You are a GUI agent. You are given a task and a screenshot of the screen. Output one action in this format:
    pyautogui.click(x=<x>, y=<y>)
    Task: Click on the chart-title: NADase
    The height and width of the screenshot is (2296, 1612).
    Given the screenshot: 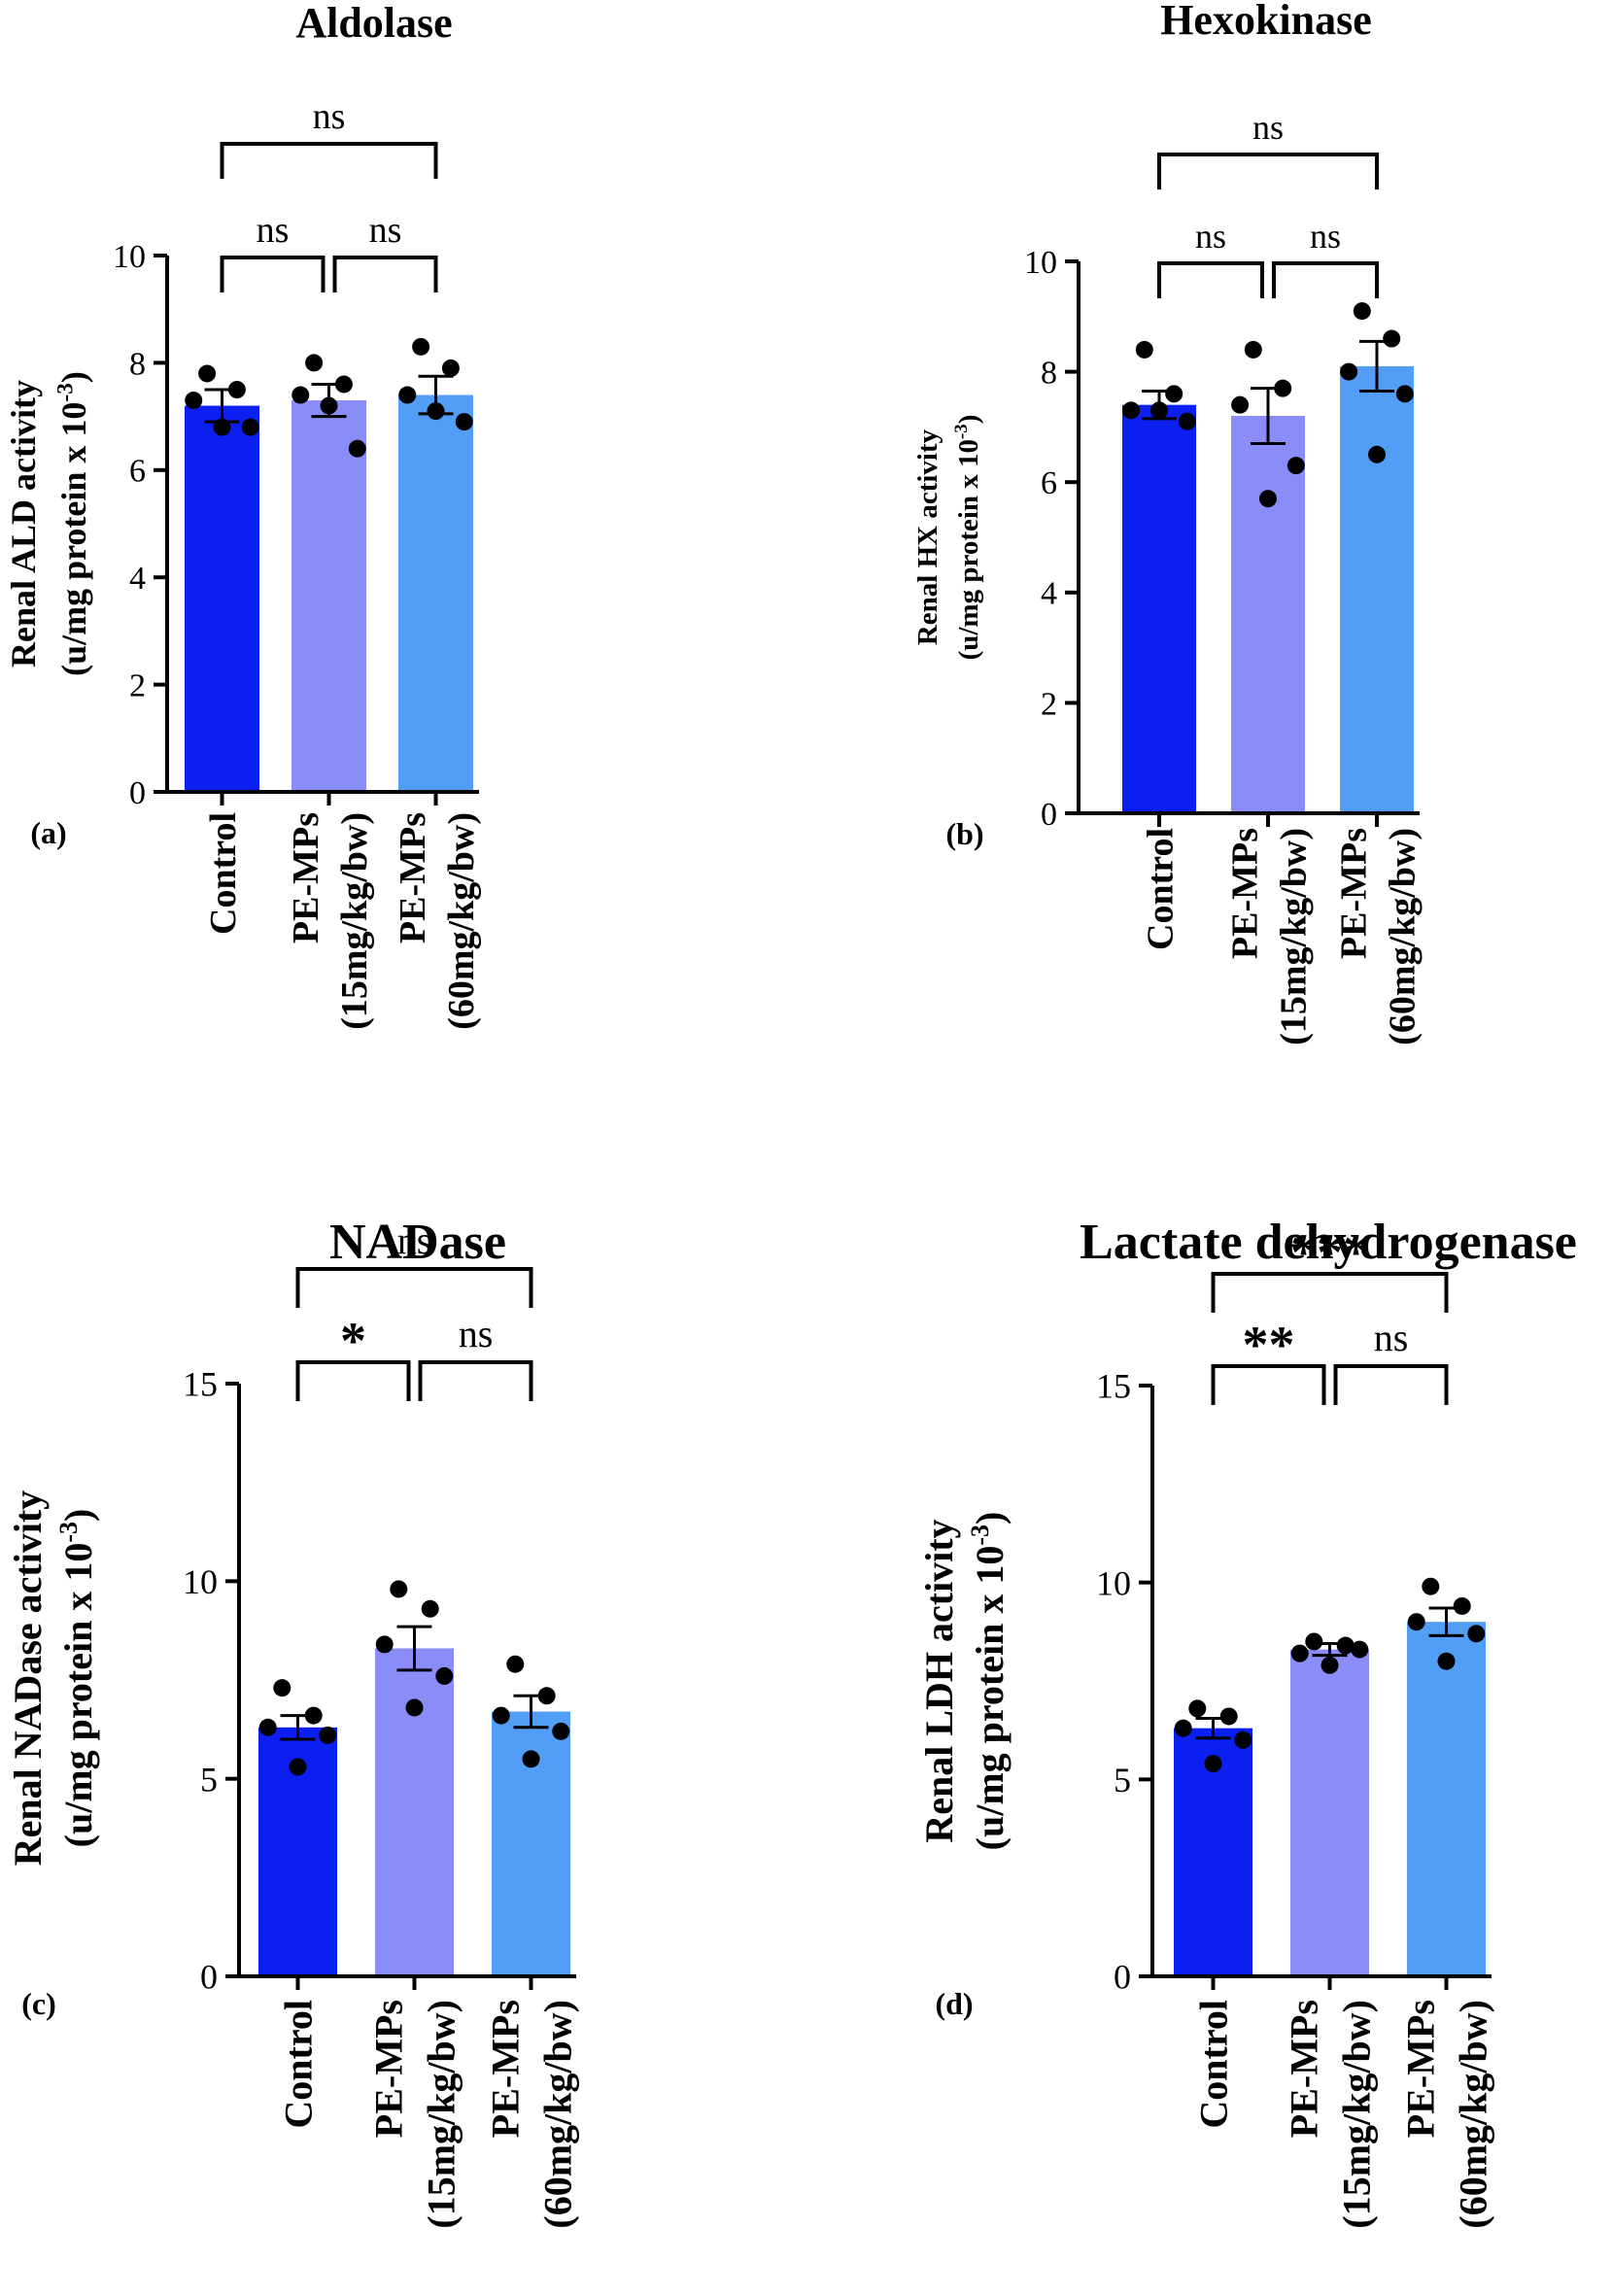 What is the action you would take?
    pyautogui.click(x=417, y=1242)
    